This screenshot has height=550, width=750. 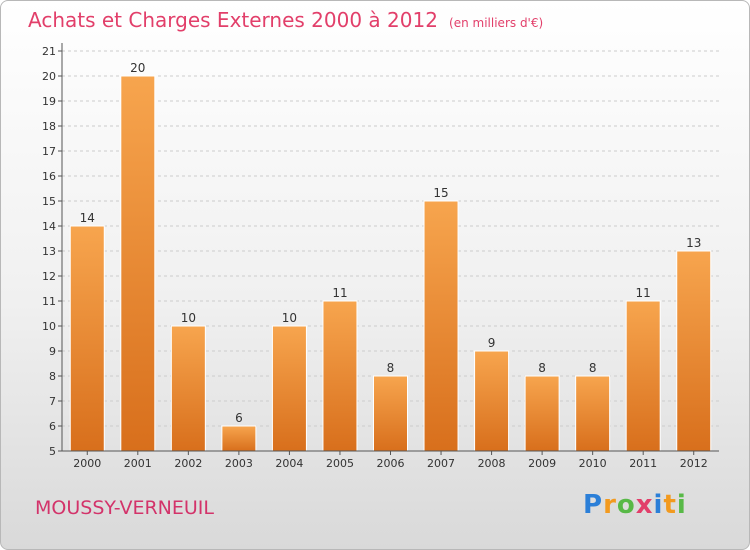 What do you see at coordinates (138, 463) in the screenshot?
I see `x-tick-label-2001: 2001` at bounding box center [138, 463].